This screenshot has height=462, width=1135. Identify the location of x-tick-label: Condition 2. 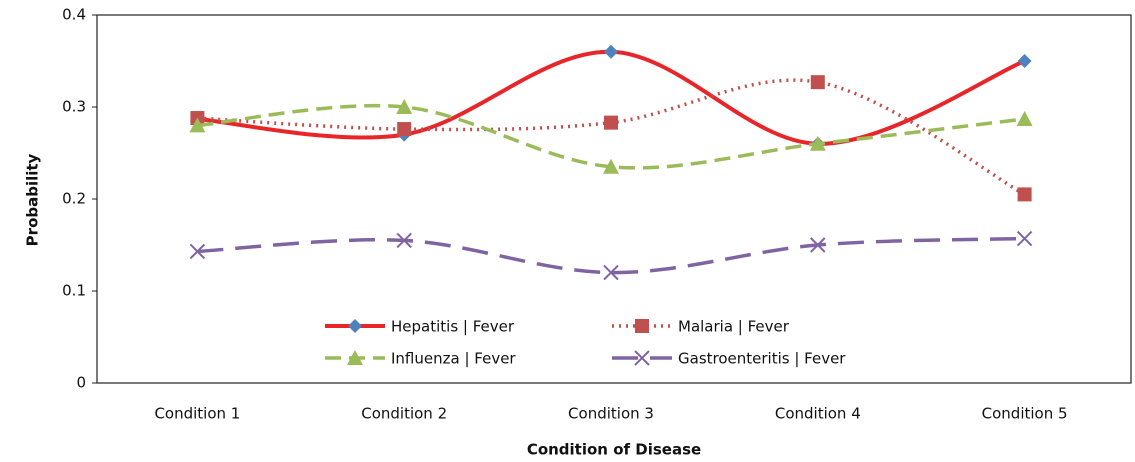
(404, 414).